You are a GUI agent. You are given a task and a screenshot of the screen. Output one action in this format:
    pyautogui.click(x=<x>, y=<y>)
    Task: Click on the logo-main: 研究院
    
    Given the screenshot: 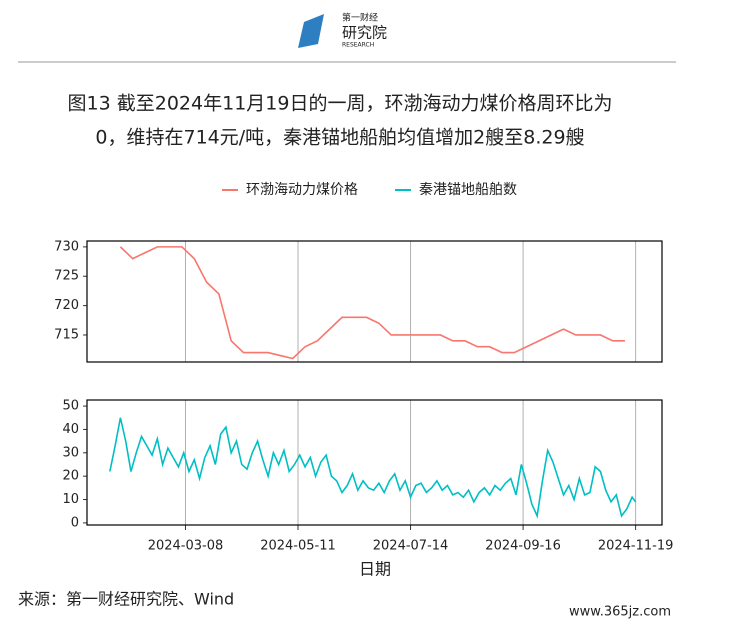 What is the action you would take?
    pyautogui.click(x=364, y=33)
    